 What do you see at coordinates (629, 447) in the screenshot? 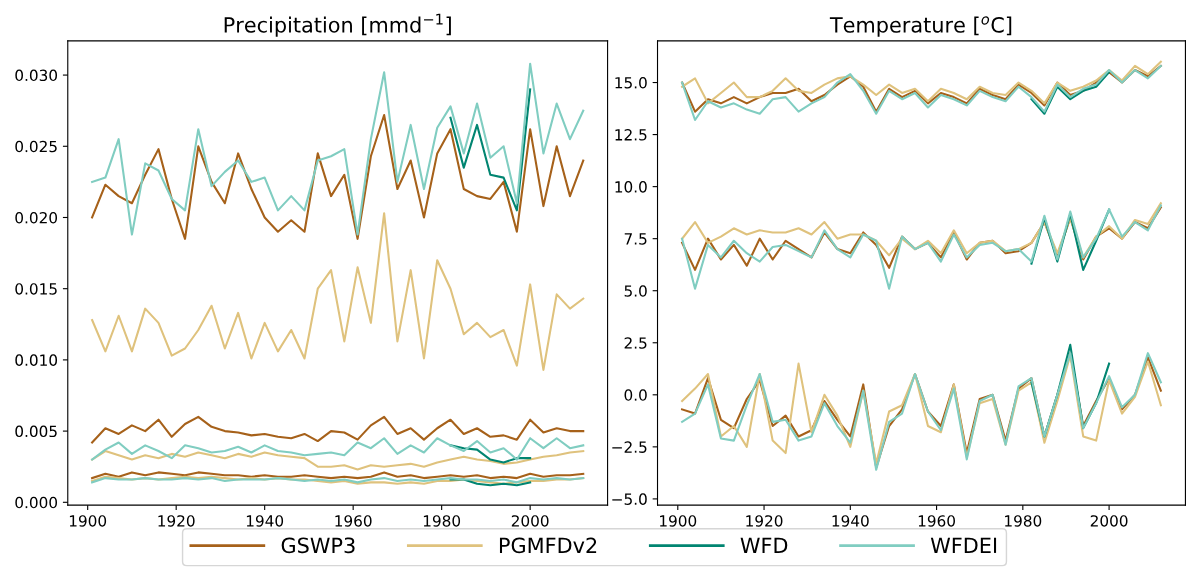
I see `y-tick-label: −2.5` at bounding box center [629, 447].